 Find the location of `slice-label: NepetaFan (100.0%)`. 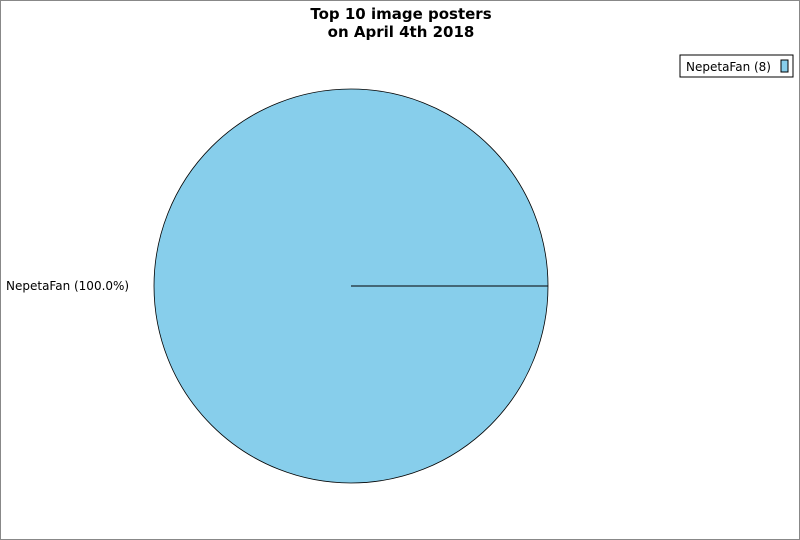

slice-label: NepetaFan (100.0%) is located at coordinates (67, 286).